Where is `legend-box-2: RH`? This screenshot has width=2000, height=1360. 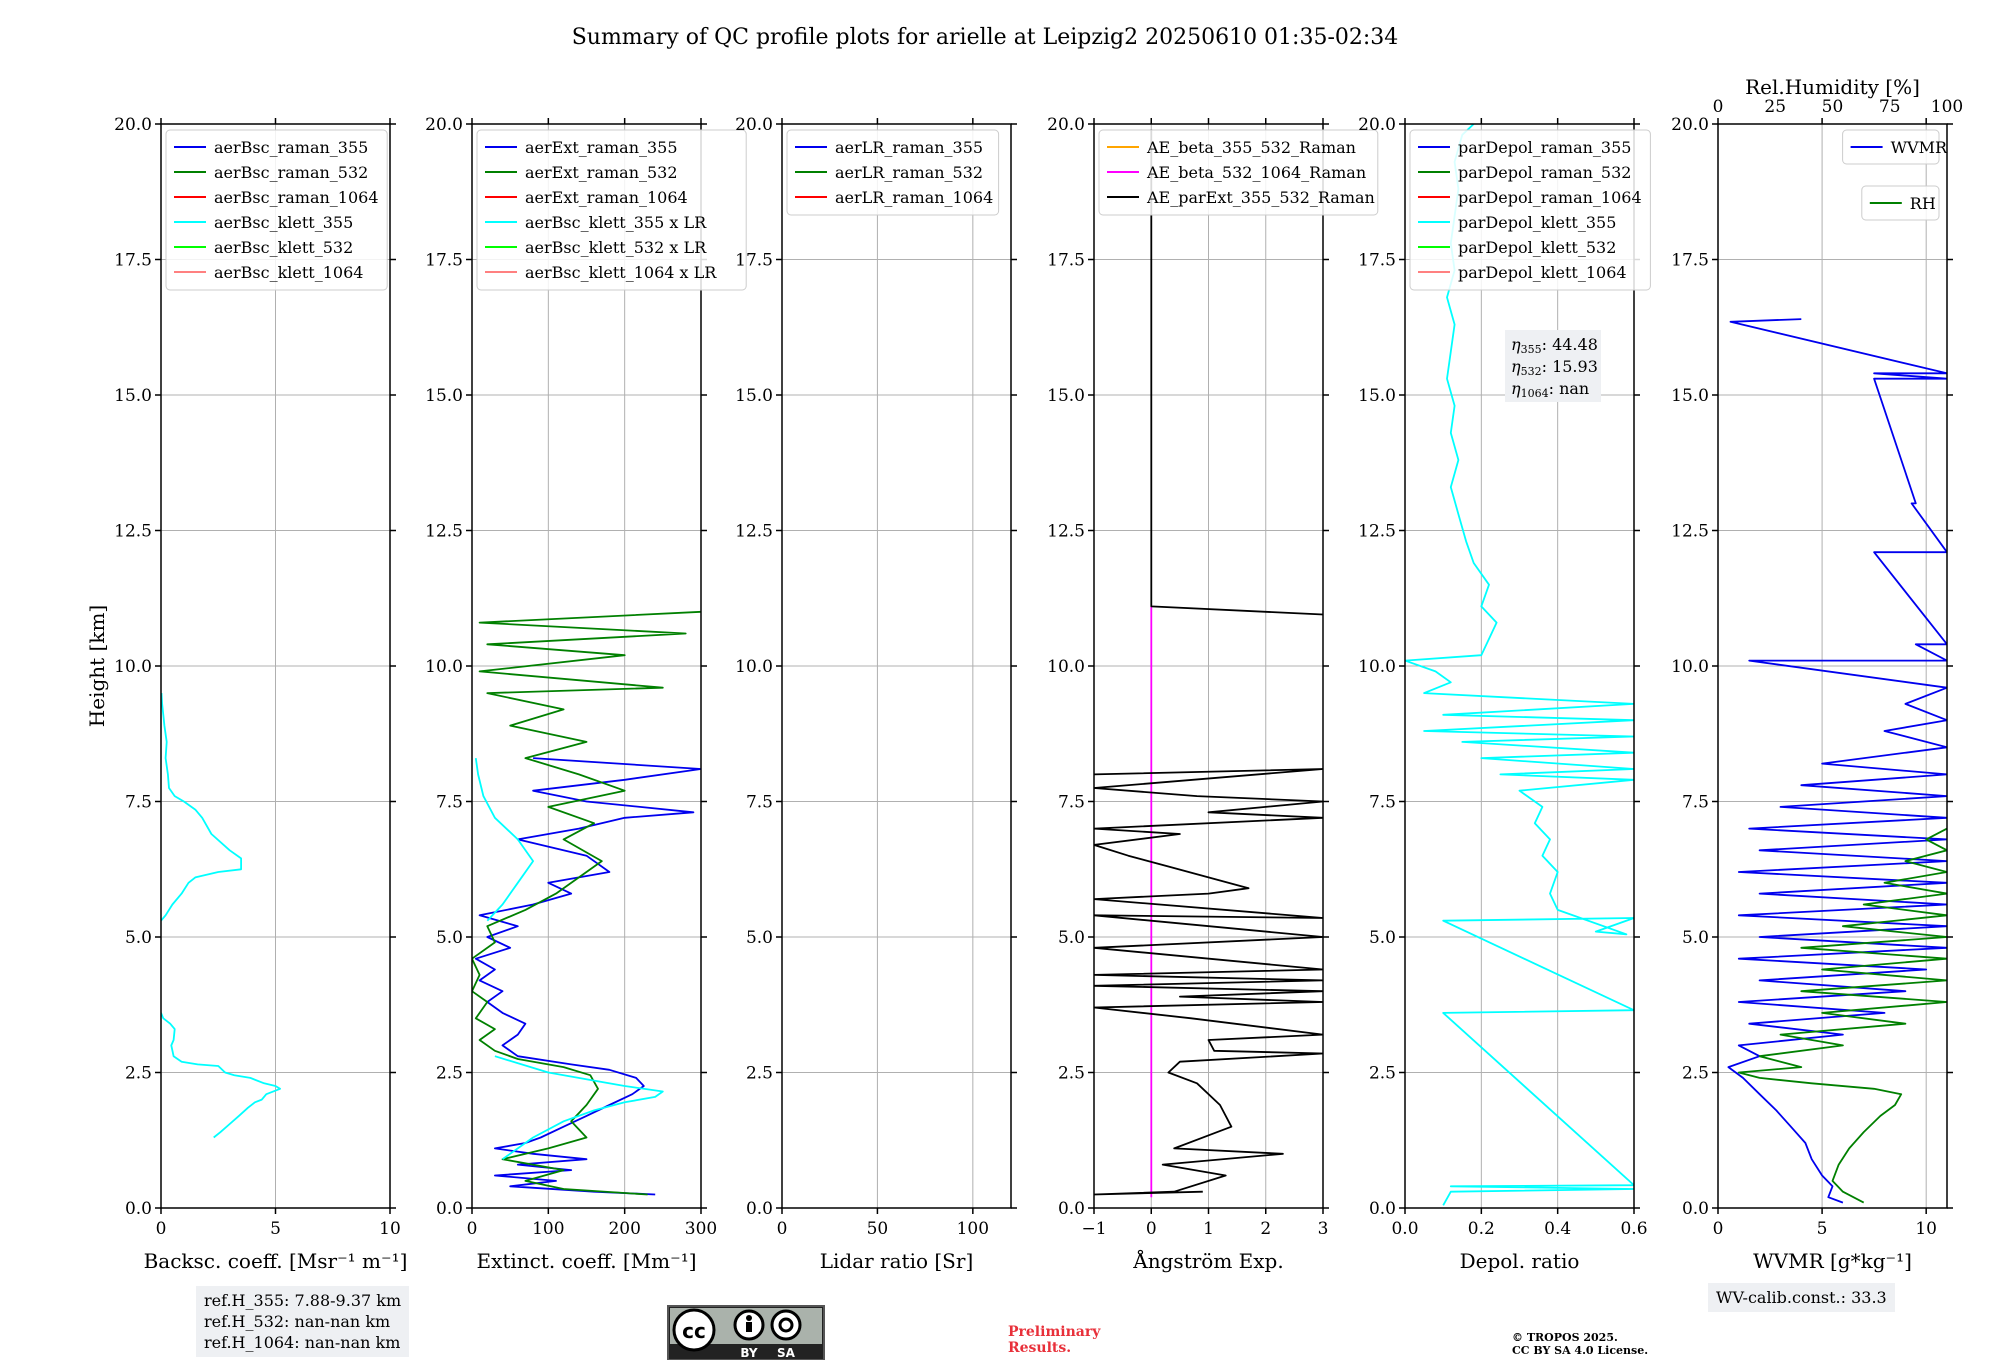 legend-box-2: RH is located at coordinates (1900, 203).